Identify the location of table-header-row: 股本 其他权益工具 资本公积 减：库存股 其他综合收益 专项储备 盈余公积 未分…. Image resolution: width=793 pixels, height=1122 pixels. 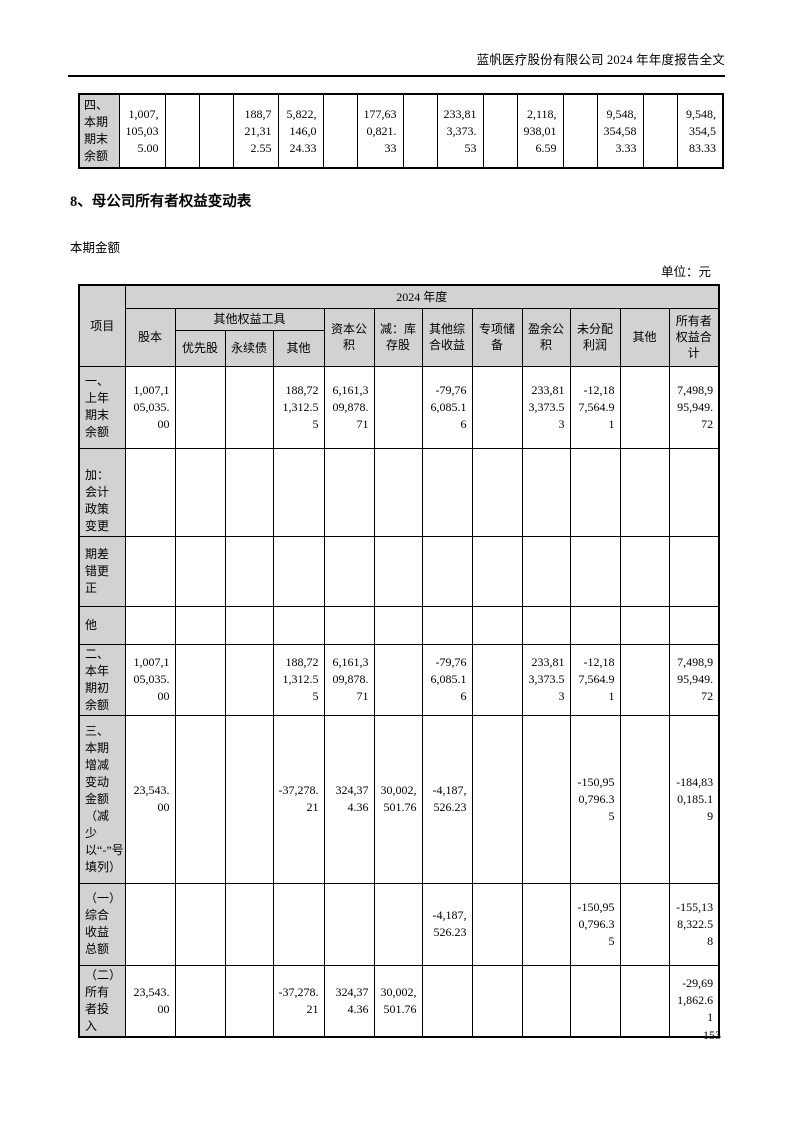
(399, 337).